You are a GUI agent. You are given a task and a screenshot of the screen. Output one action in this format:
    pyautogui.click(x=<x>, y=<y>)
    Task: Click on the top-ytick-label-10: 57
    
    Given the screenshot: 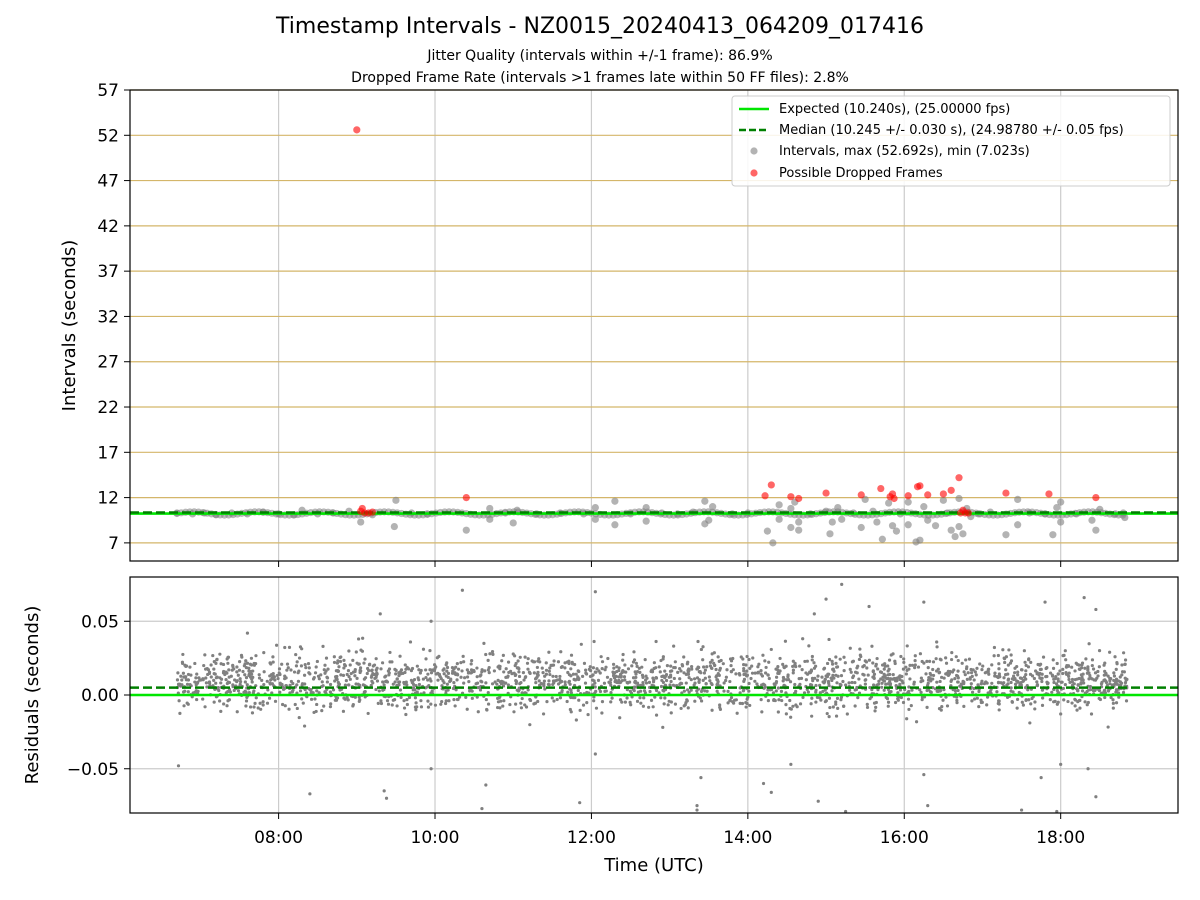 What is the action you would take?
    pyautogui.click(x=108, y=91)
    